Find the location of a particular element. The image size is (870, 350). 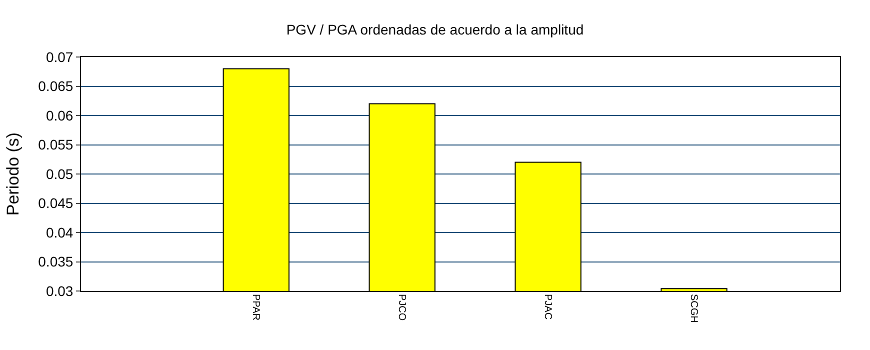

y-tick-label: 0.03 is located at coordinates (60, 290).